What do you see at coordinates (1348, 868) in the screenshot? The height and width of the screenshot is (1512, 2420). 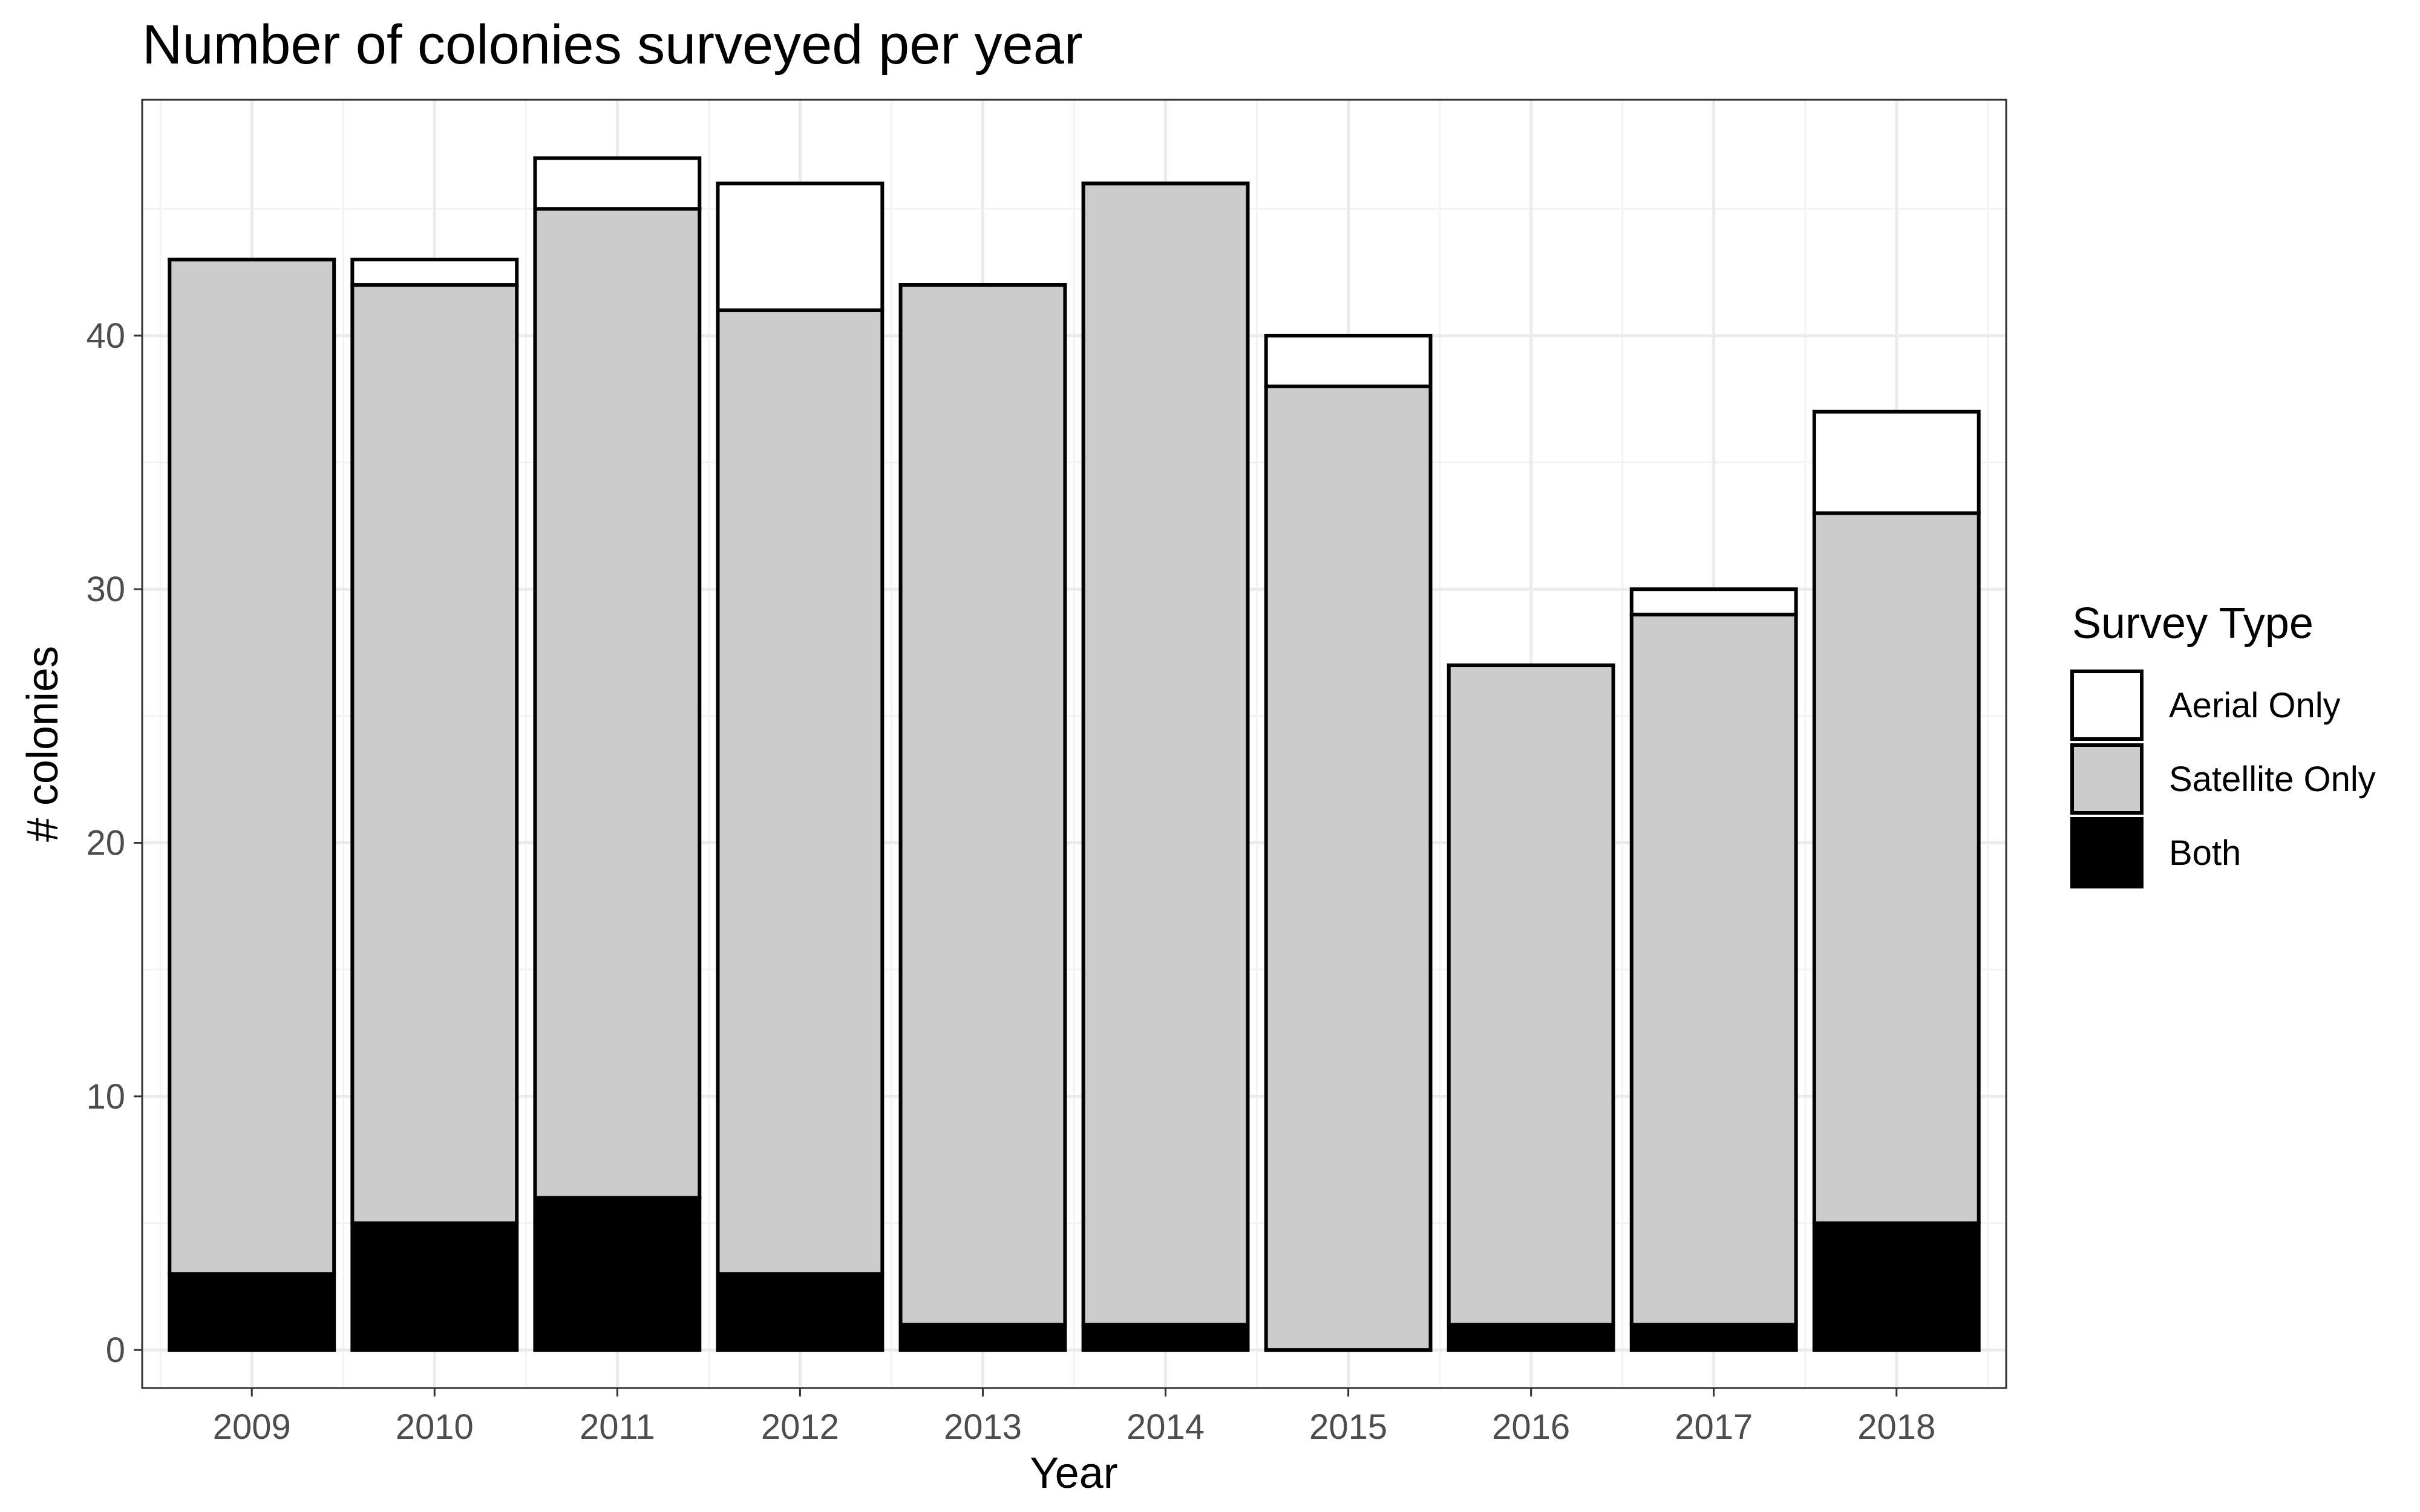 I see `bar-satellite-only-2015` at bounding box center [1348, 868].